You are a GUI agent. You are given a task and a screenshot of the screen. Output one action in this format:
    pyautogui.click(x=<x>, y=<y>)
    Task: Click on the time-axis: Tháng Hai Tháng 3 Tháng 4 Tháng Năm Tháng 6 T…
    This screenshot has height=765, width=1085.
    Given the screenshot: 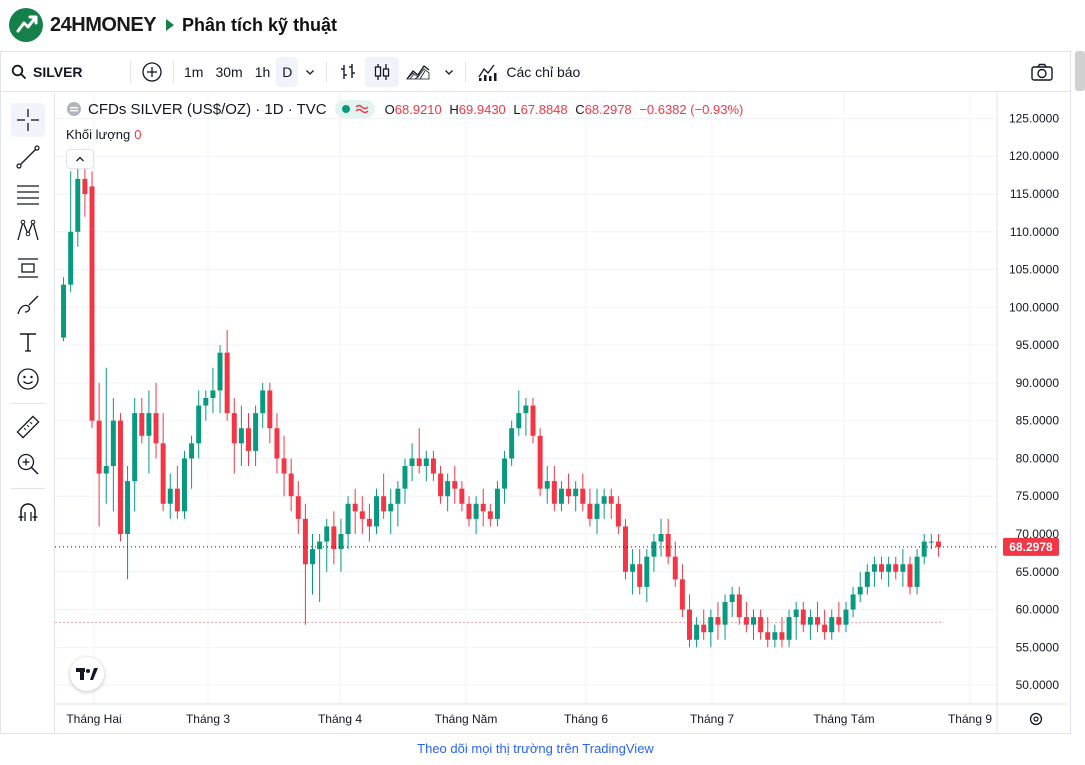 What is the action you would take?
    pyautogui.click(x=561, y=714)
    